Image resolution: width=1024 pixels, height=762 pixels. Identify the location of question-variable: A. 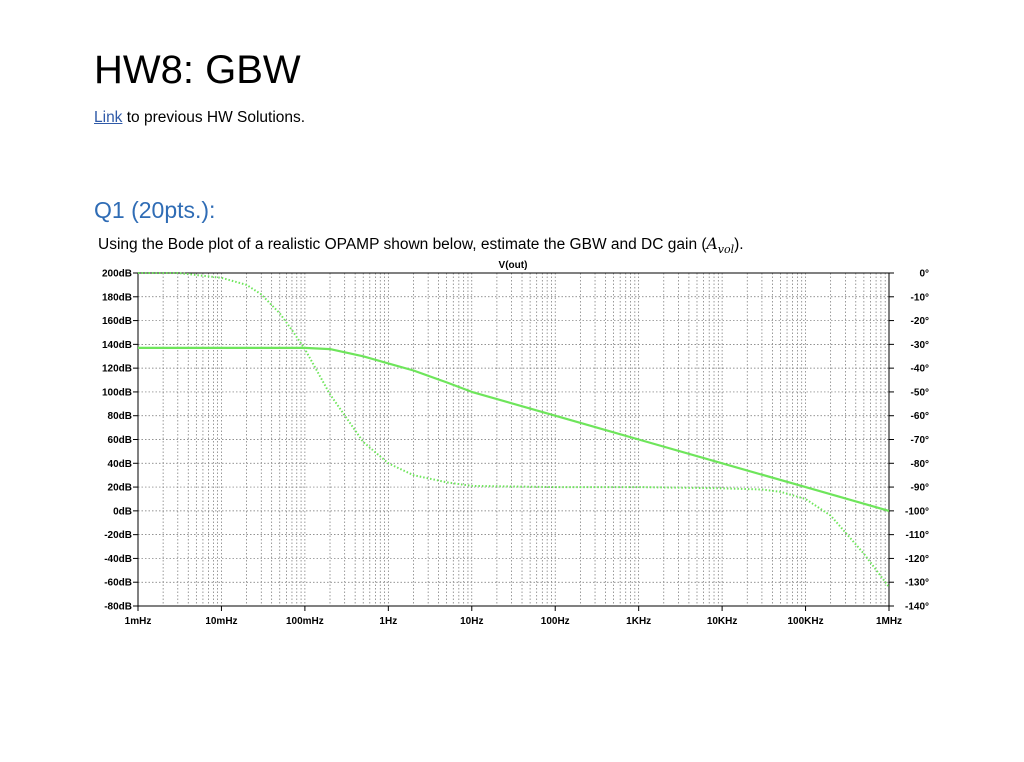
(712, 244).